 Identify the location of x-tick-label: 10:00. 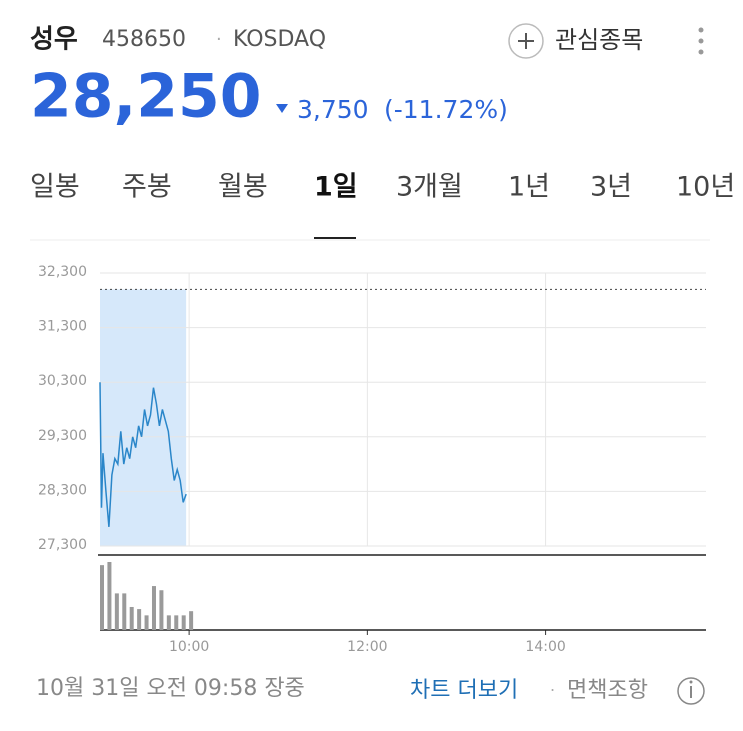
(189, 647).